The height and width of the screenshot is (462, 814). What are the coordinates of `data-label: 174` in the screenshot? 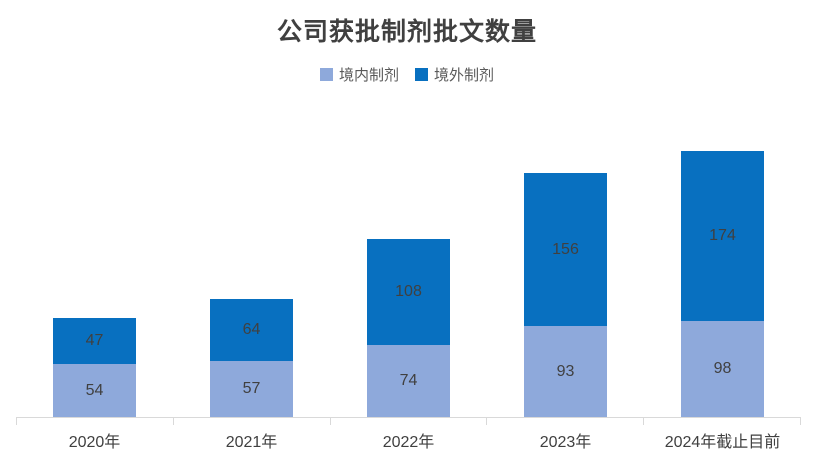 It's located at (722, 236).